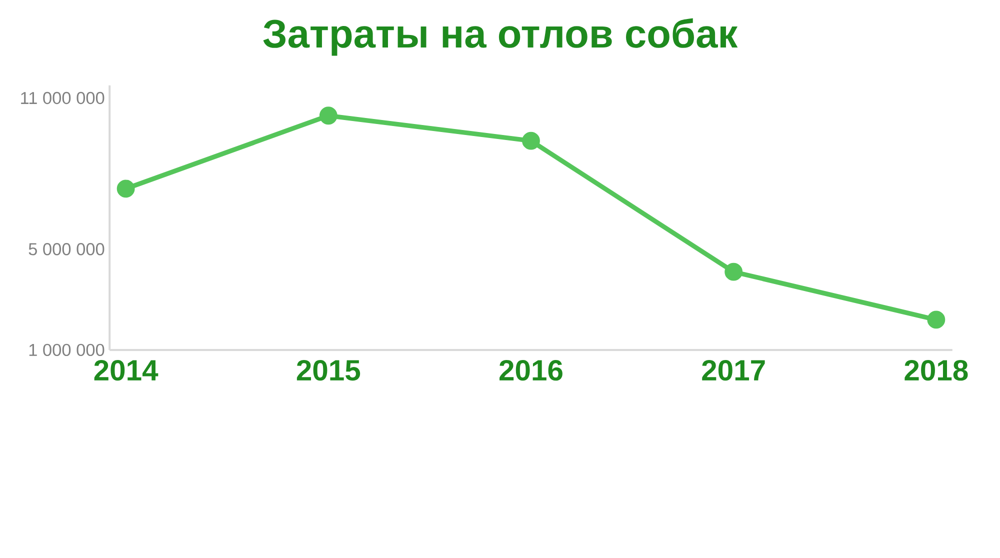 The image size is (1000, 558). I want to click on y-tick-label: 1 000 000, so click(66, 350).